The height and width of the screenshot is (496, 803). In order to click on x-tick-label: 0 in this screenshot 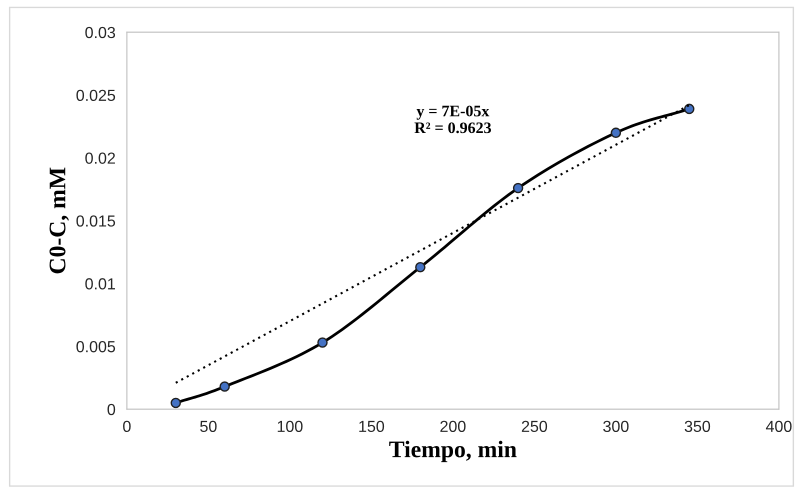, I will do `click(127, 426)`.